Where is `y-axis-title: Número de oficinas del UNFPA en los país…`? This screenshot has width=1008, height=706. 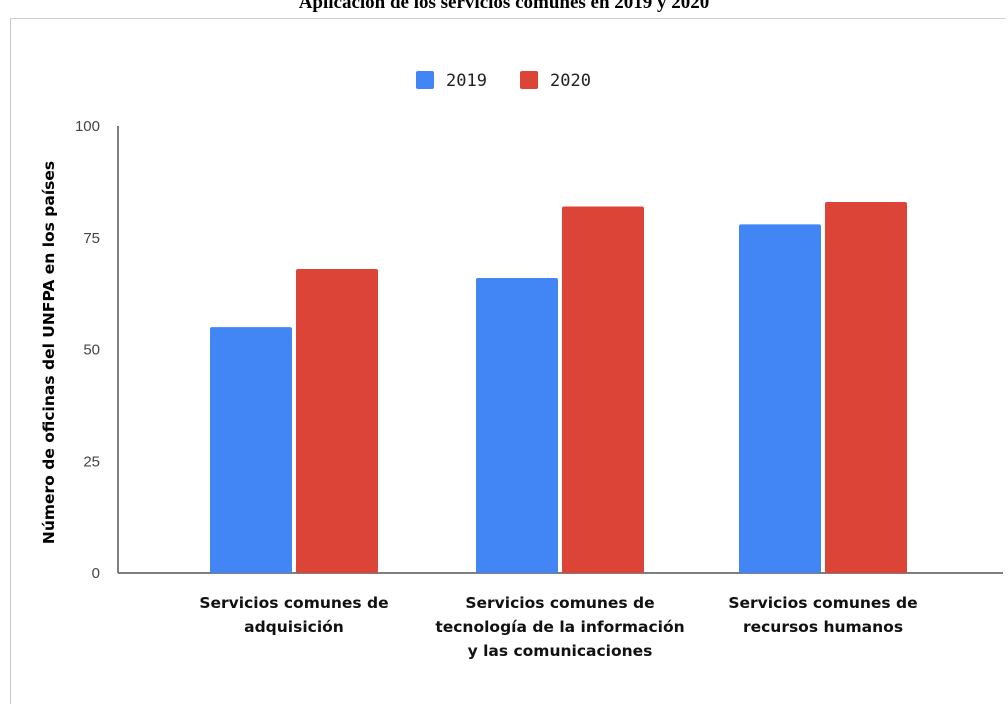
y-axis-title: Número de oficinas del UNFPA en los país… is located at coordinates (49, 352).